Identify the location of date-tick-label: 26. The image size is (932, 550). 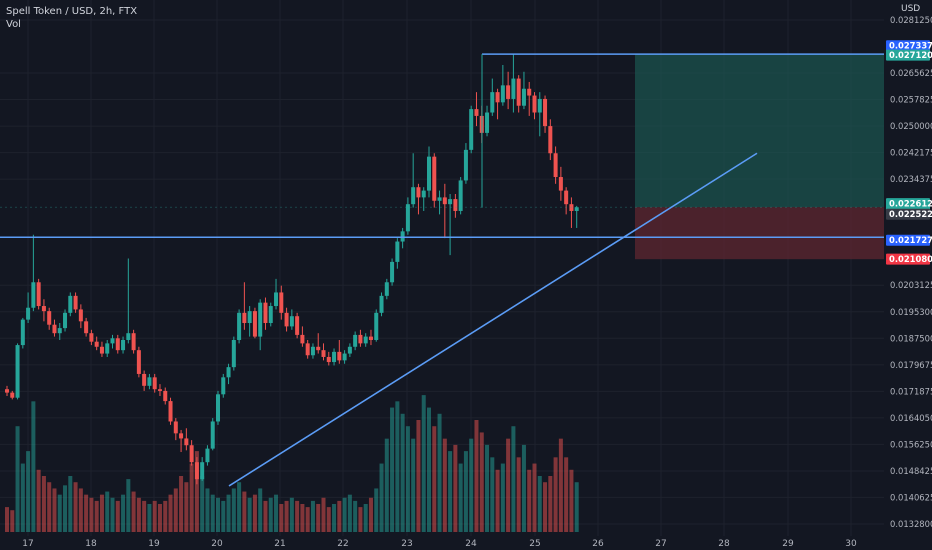
(598, 544).